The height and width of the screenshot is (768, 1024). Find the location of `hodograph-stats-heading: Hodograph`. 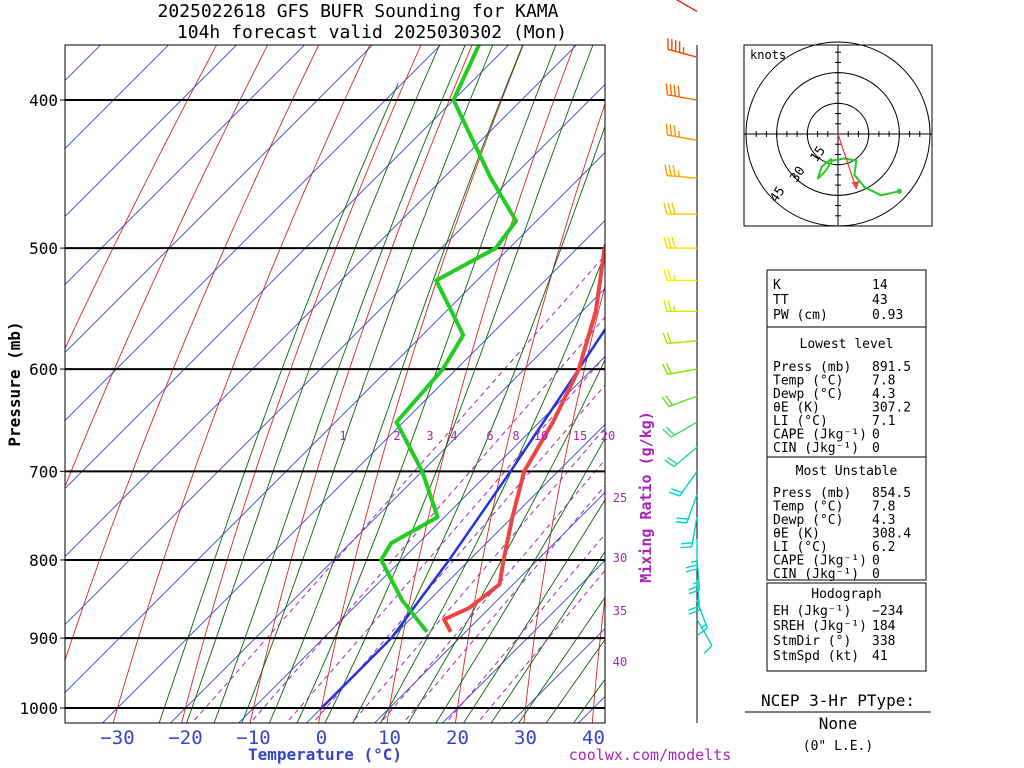

hodograph-stats-heading: Hodograph is located at coordinates (846, 594).